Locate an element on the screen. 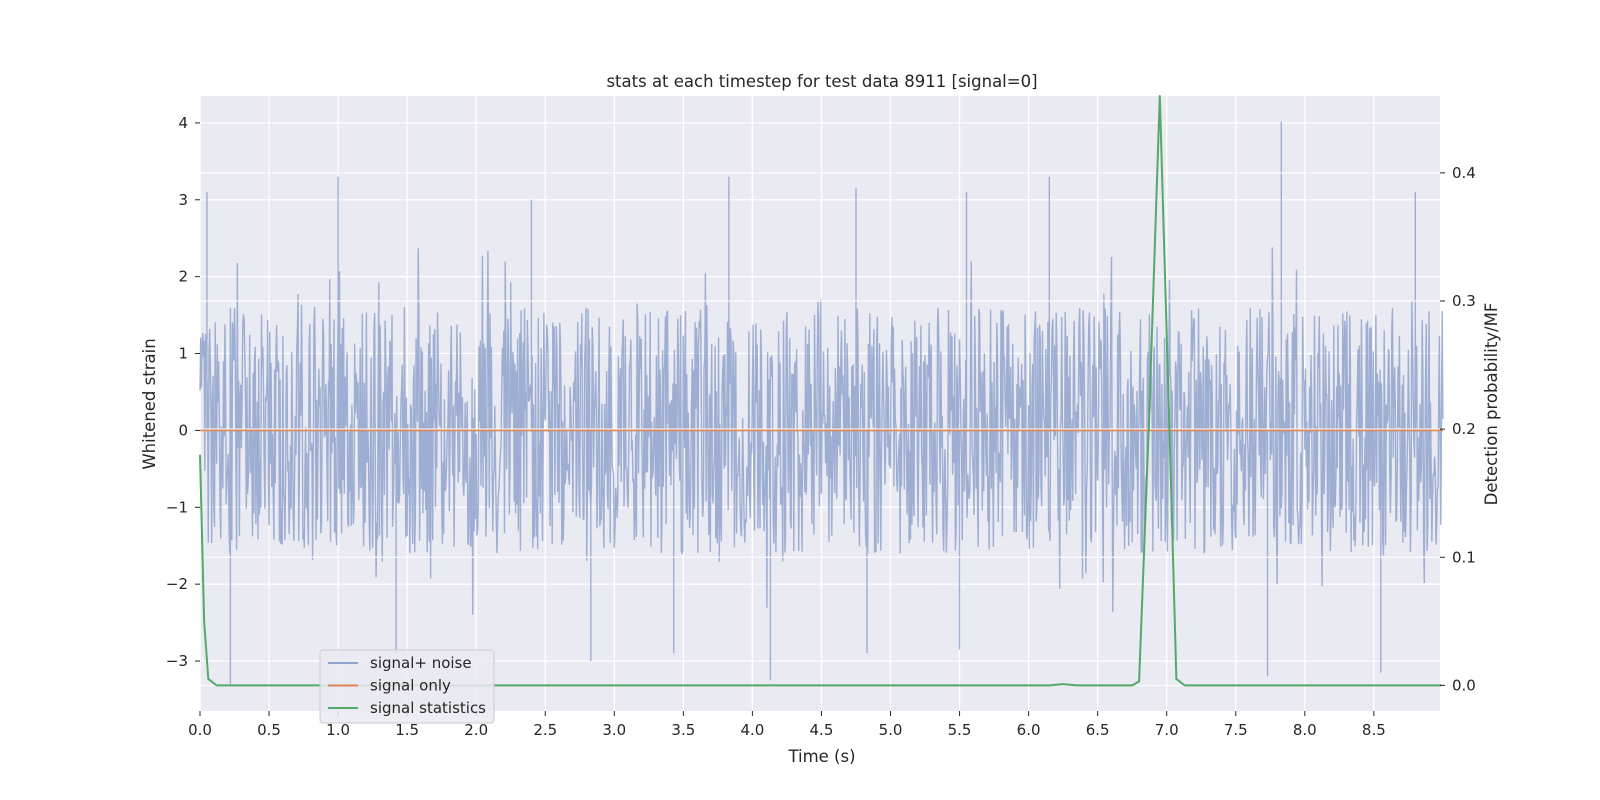 This screenshot has width=1600, height=800. x-tick-label: 7.5 is located at coordinates (1236, 730).